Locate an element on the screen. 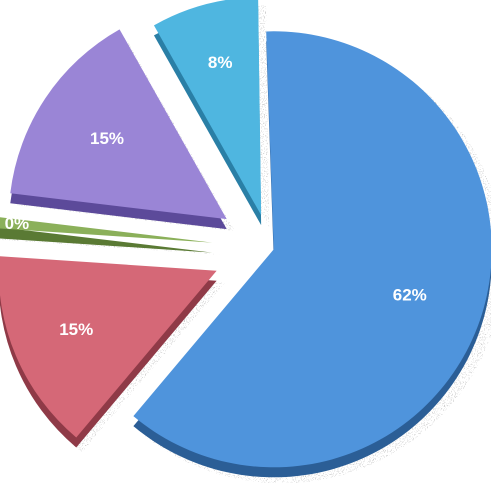 The width and height of the screenshot is (491, 483). slice-depth is located at coordinates (106, 240).